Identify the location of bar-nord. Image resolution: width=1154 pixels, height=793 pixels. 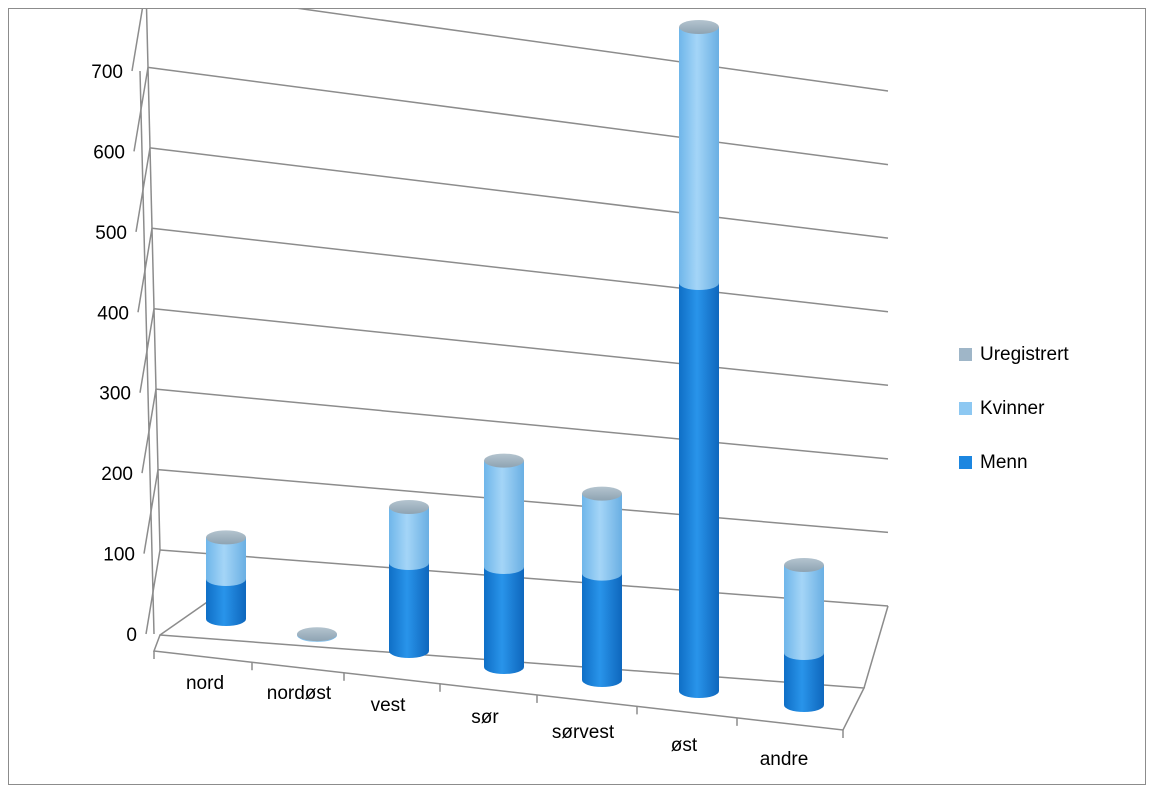
(226, 578).